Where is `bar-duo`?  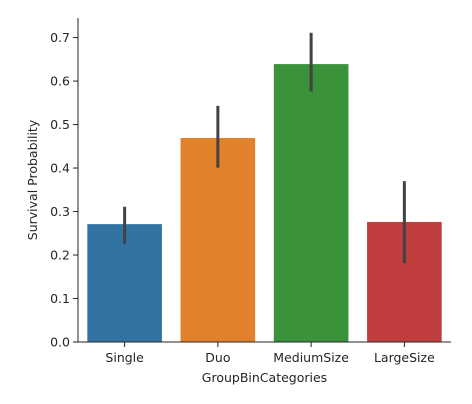
bar-duo is located at coordinates (218, 240).